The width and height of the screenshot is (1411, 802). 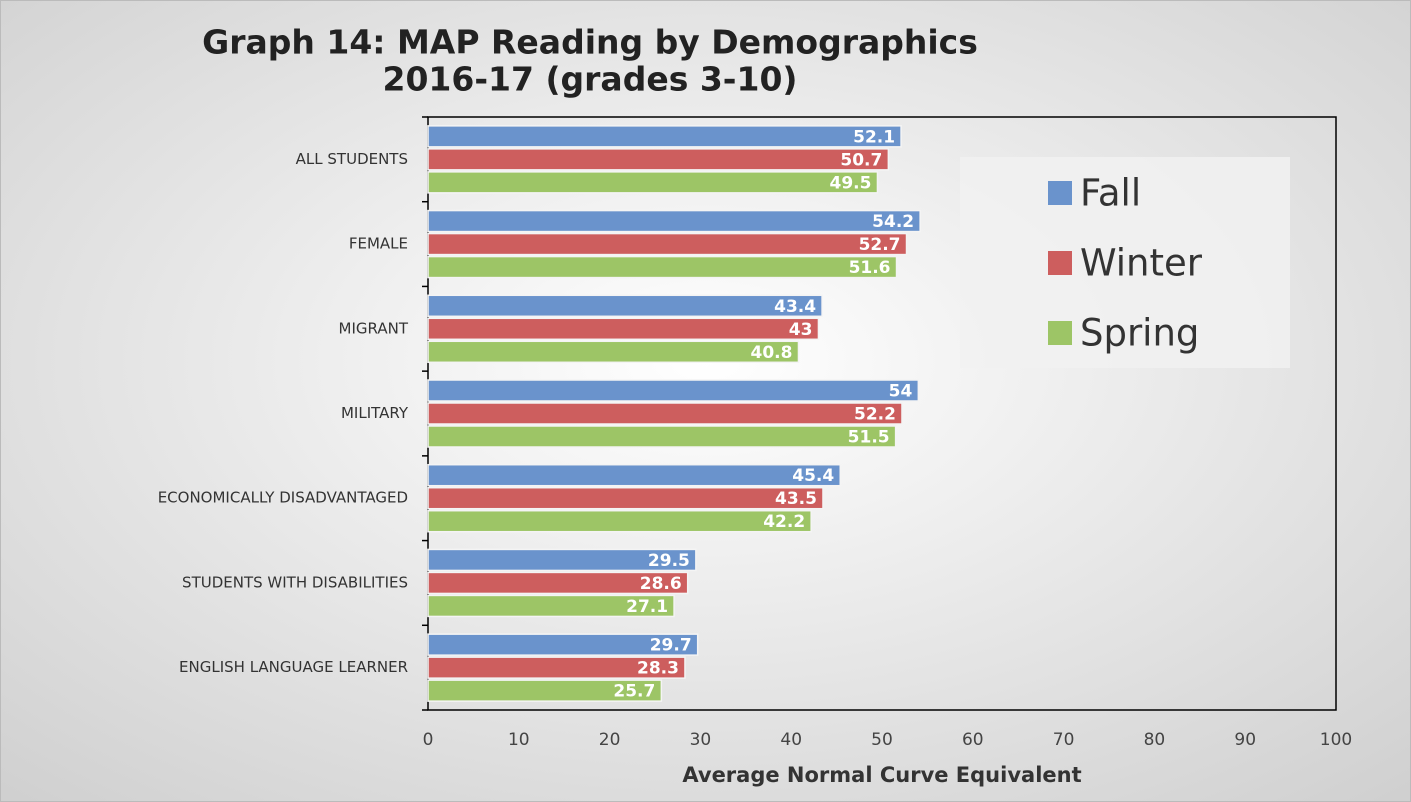 What do you see at coordinates (1245, 740) in the screenshot?
I see `x-tick-label: 90` at bounding box center [1245, 740].